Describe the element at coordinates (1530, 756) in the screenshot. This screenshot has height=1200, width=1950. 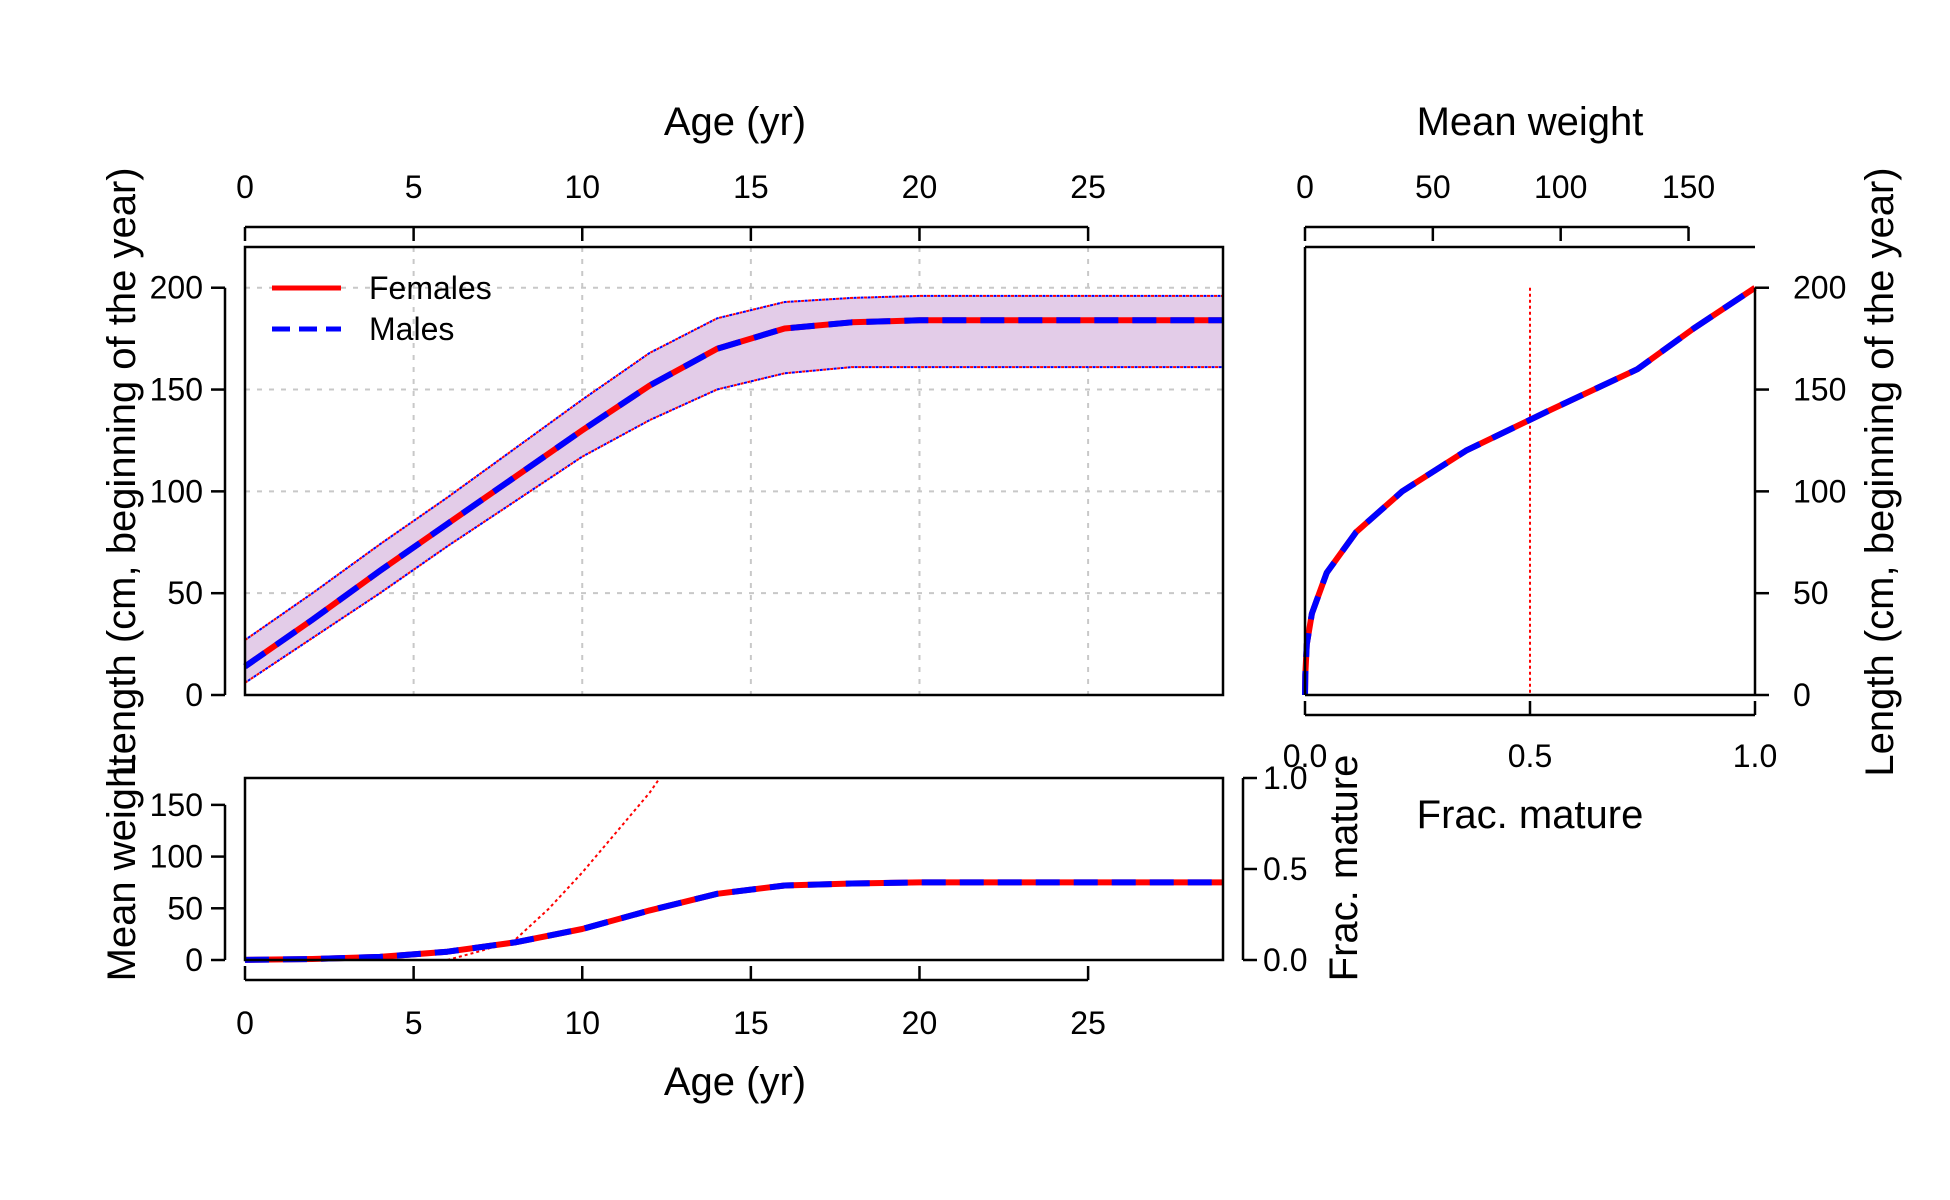
I see `x-tick-label: 0.5` at that location.